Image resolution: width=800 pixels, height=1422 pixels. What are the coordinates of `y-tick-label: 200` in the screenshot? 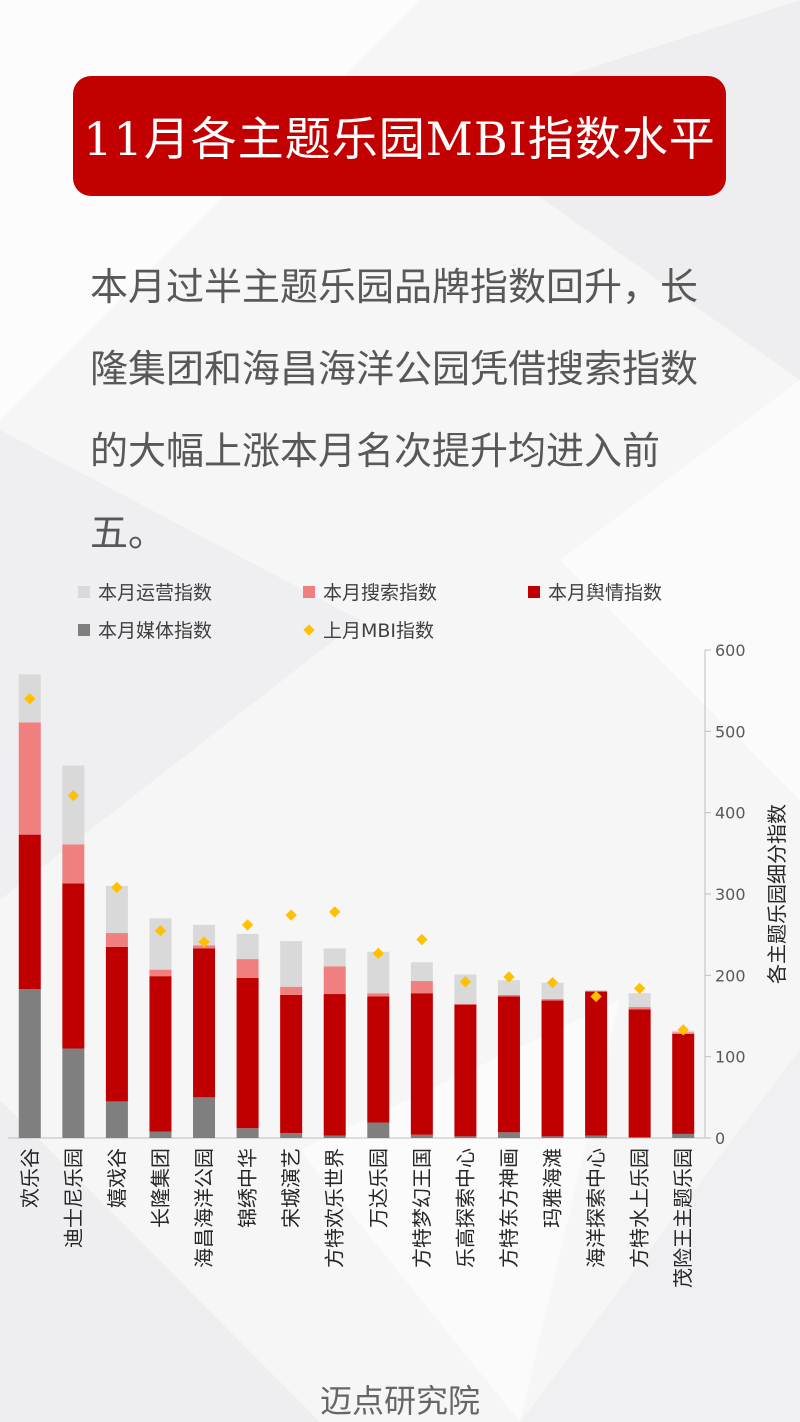 It's located at (730, 975).